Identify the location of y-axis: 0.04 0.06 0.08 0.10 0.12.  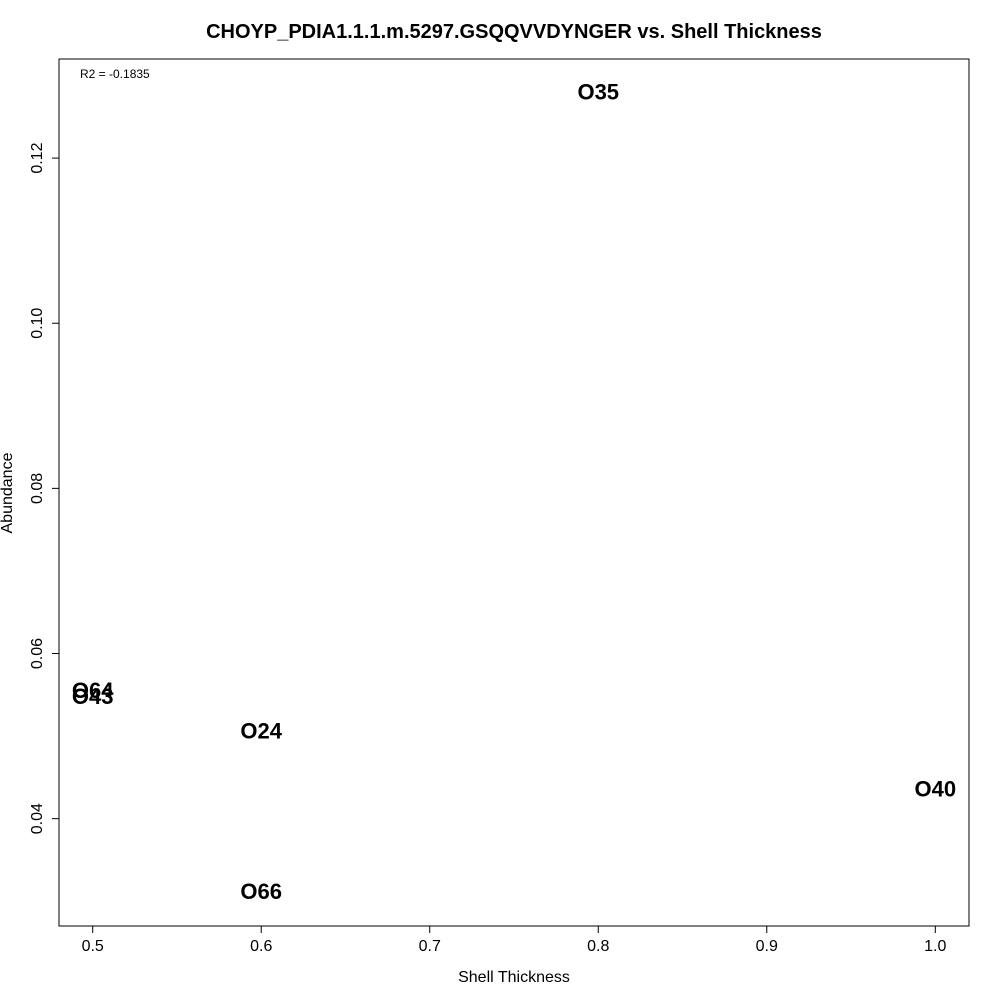
(44, 488).